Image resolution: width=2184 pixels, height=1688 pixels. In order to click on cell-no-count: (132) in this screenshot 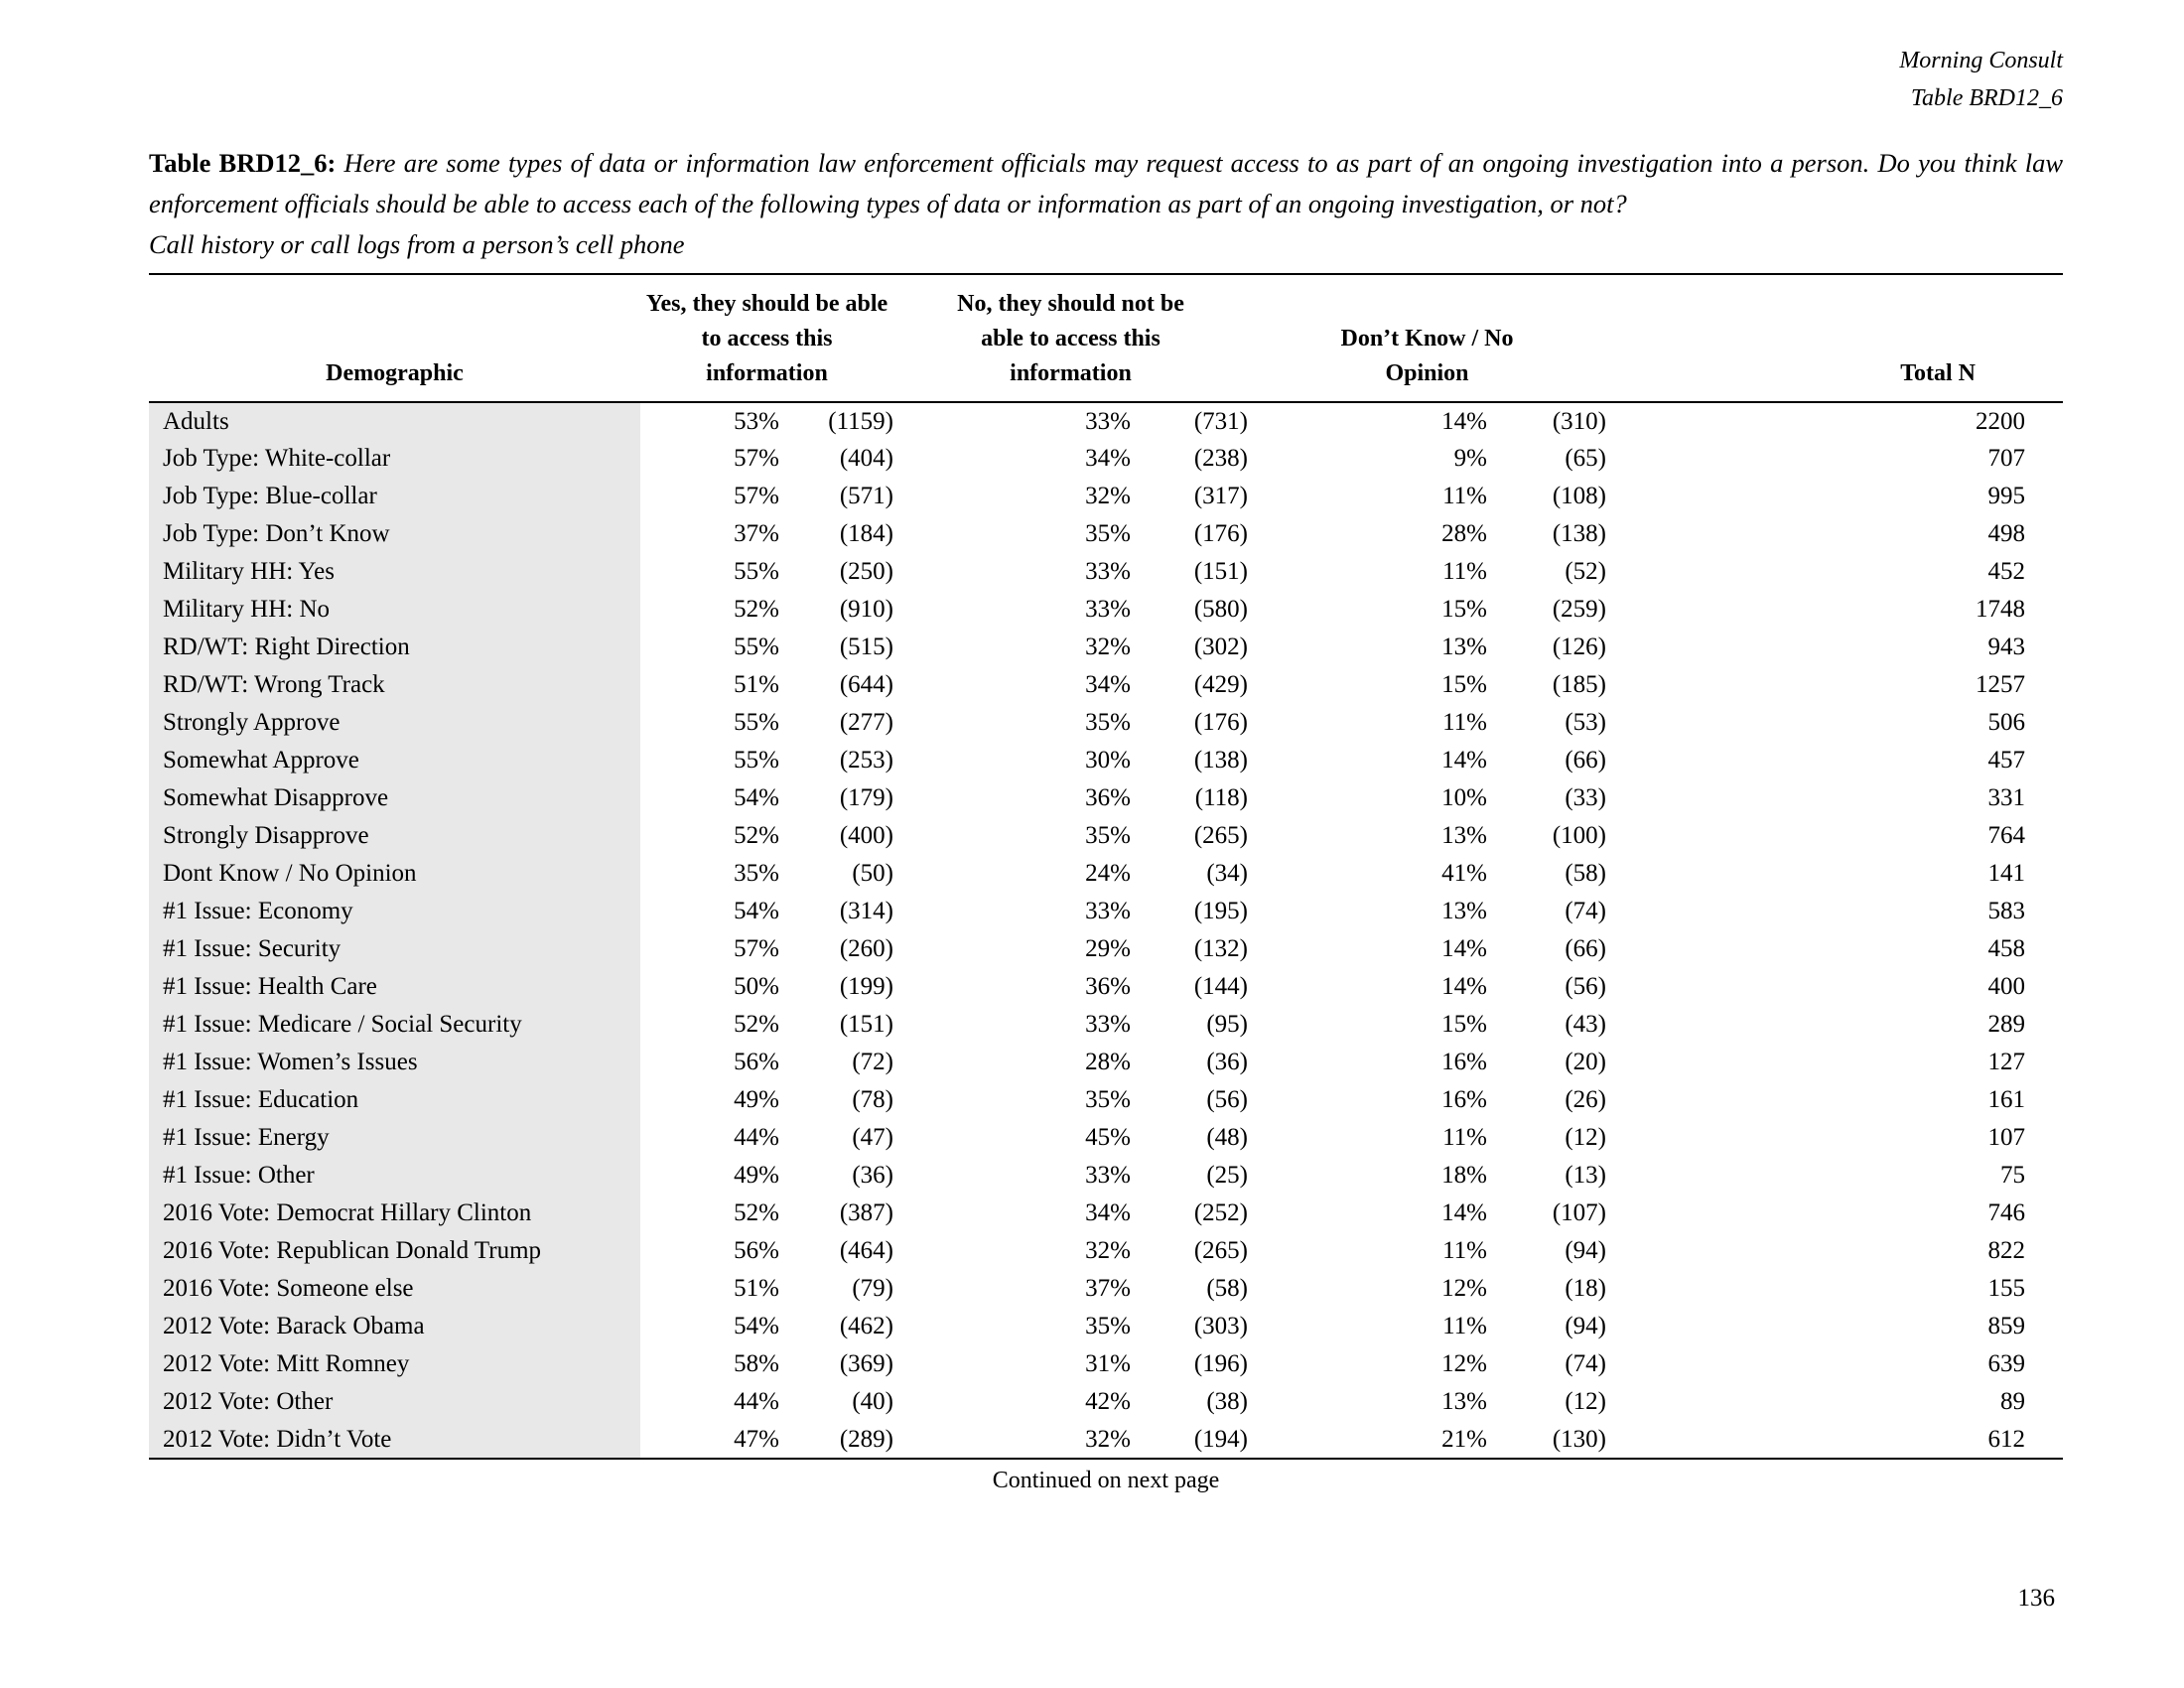, I will do `click(1220, 948)`.